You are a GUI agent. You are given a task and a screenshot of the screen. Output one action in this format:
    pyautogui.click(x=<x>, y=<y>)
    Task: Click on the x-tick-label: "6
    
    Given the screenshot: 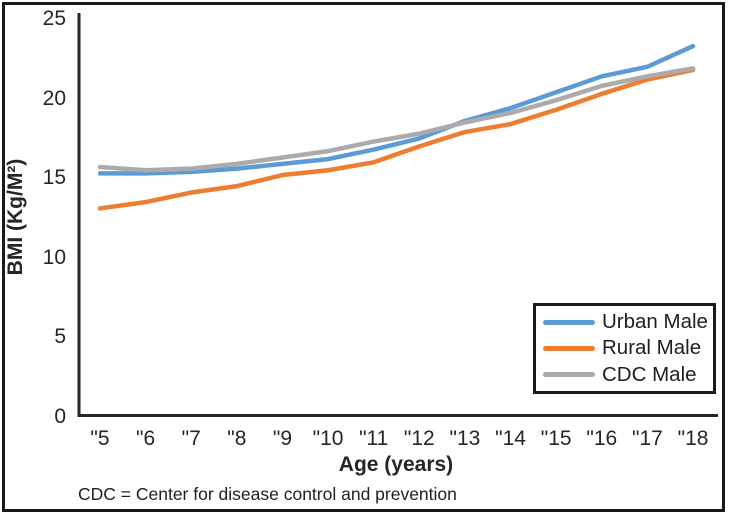 What is the action you would take?
    pyautogui.click(x=146, y=438)
    